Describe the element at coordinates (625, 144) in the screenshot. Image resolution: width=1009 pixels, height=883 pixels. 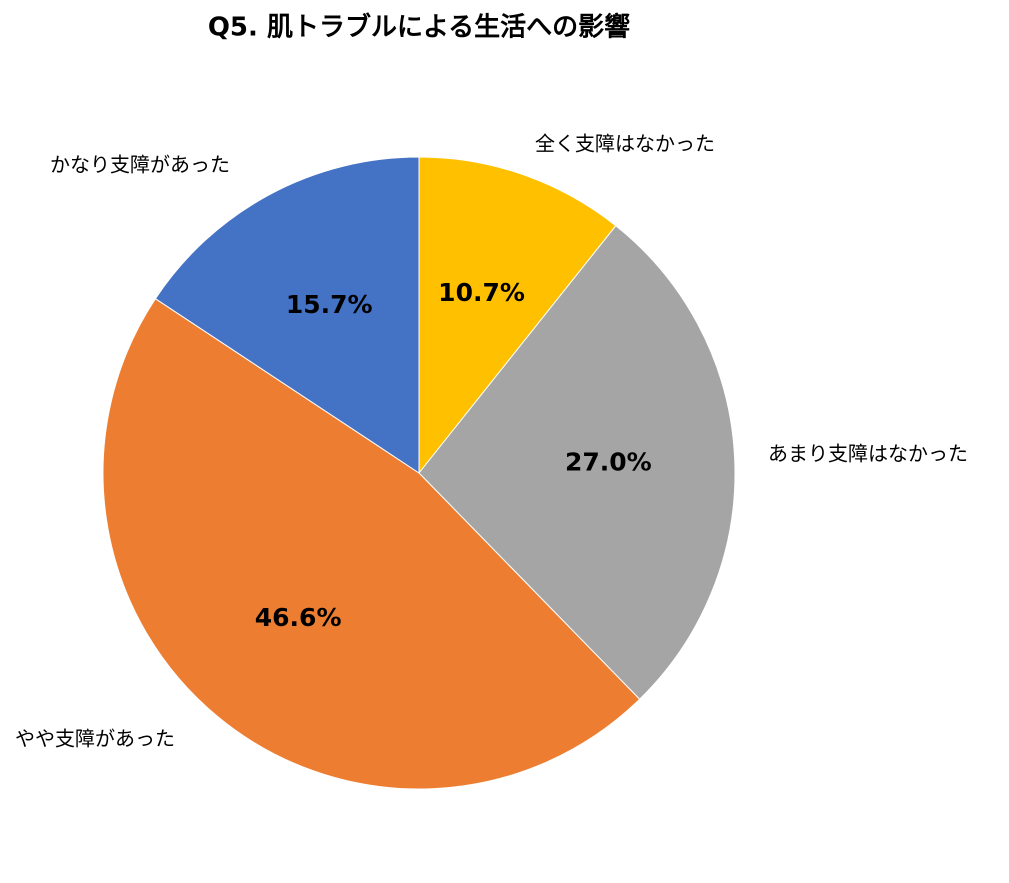
I see `category-label: 全く支障はなかった` at that location.